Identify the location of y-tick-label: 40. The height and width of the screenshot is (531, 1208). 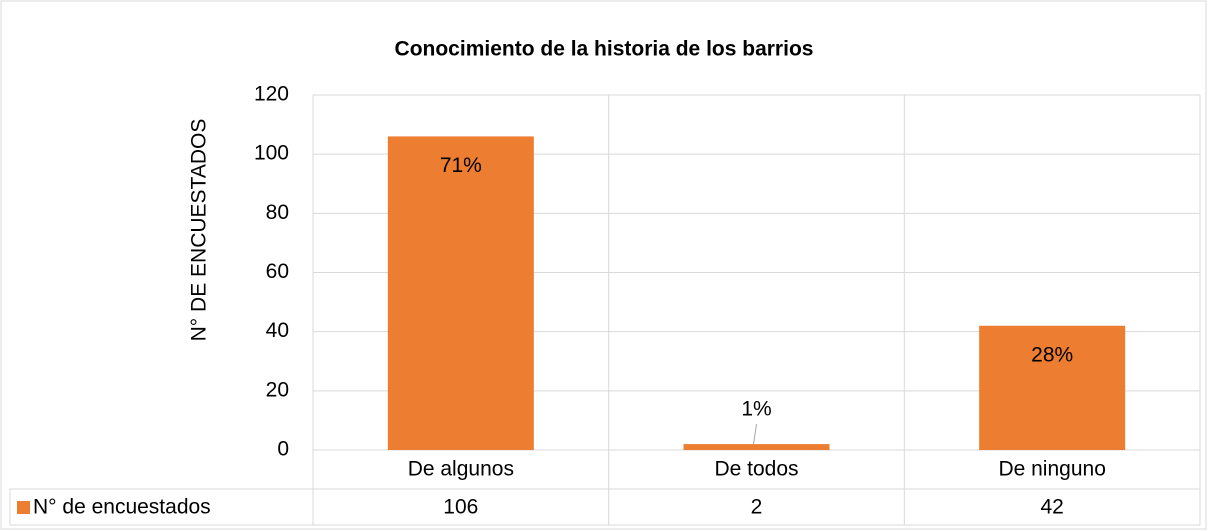
(277, 330).